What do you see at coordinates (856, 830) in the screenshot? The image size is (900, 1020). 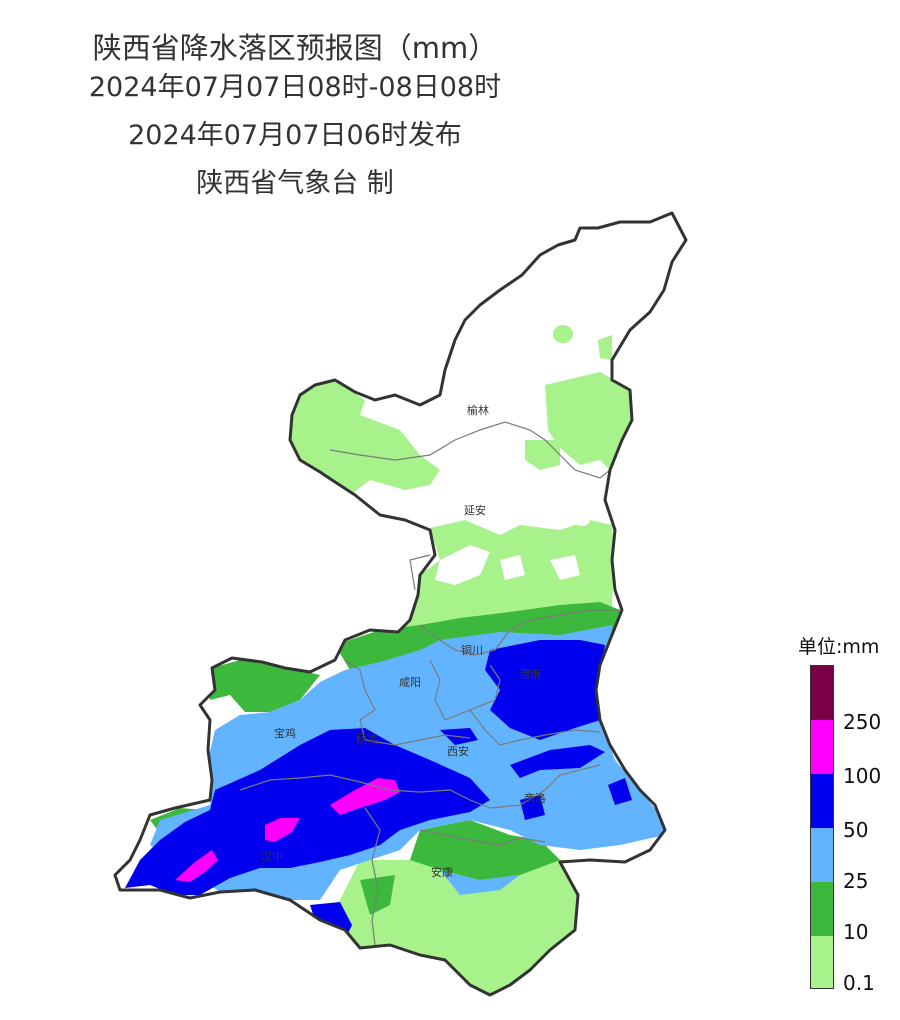 I see `legend-label-50: 50` at bounding box center [856, 830].